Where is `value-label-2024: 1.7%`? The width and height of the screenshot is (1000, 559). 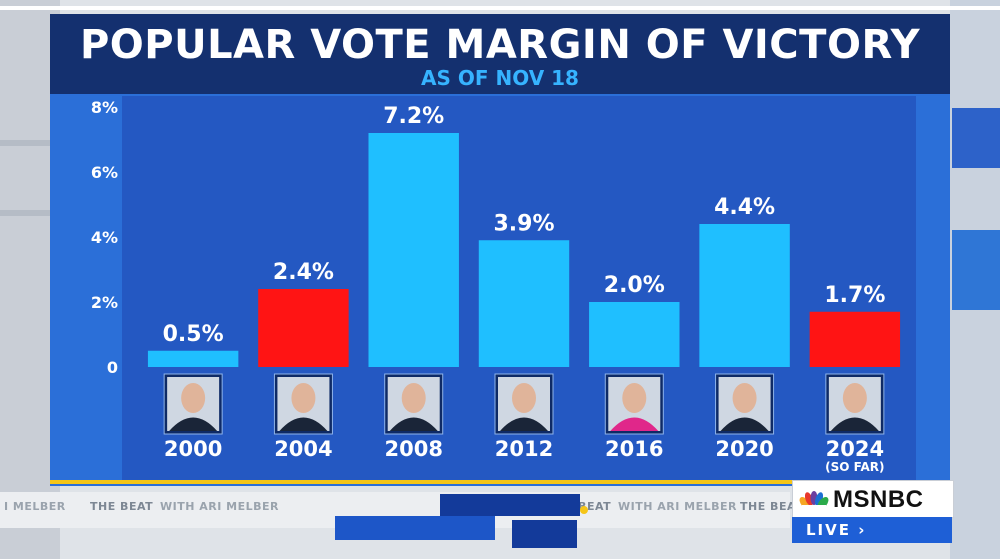
value-label-2024: 1.7% is located at coordinates (854, 295).